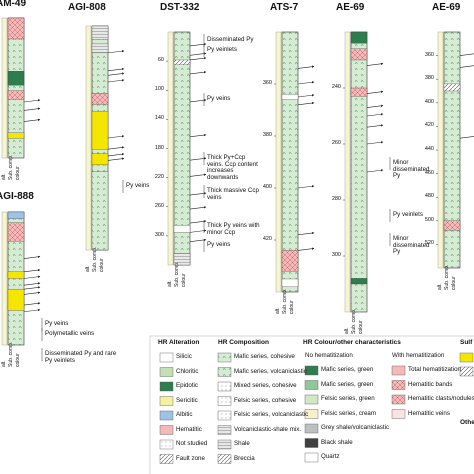  Describe the element at coordinates (452, 150) in the screenshot. I see `lithology-column` at that location.